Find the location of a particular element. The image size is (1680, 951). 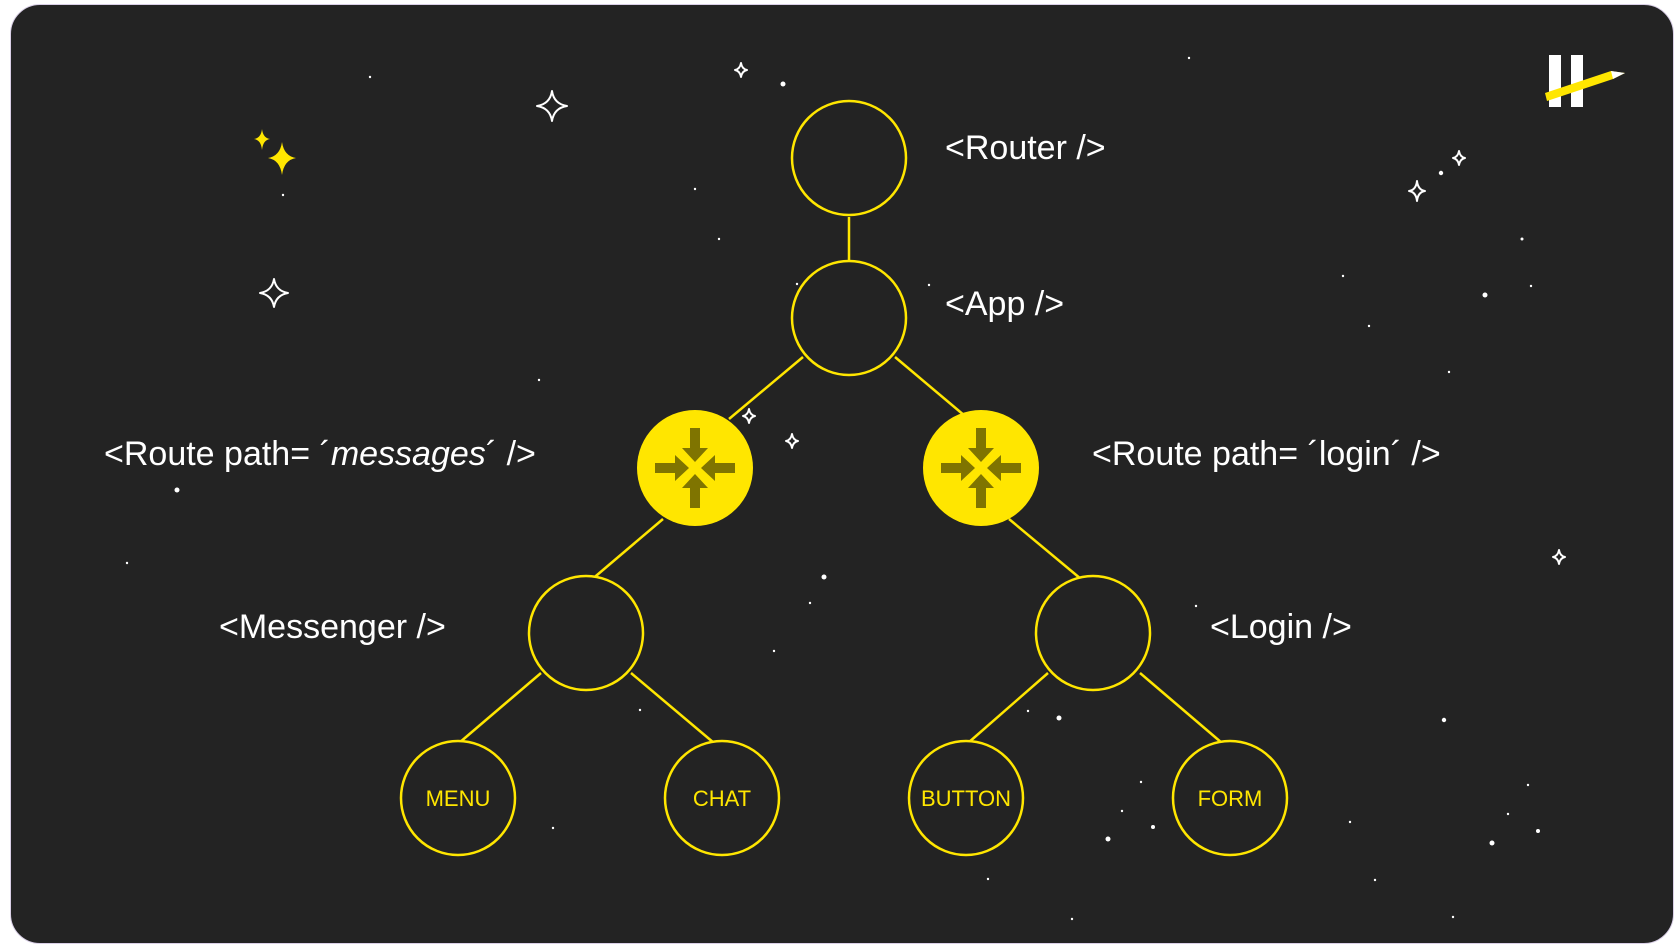

route-login-label: <Route path= ´login´ /> is located at coordinates (1266, 454).